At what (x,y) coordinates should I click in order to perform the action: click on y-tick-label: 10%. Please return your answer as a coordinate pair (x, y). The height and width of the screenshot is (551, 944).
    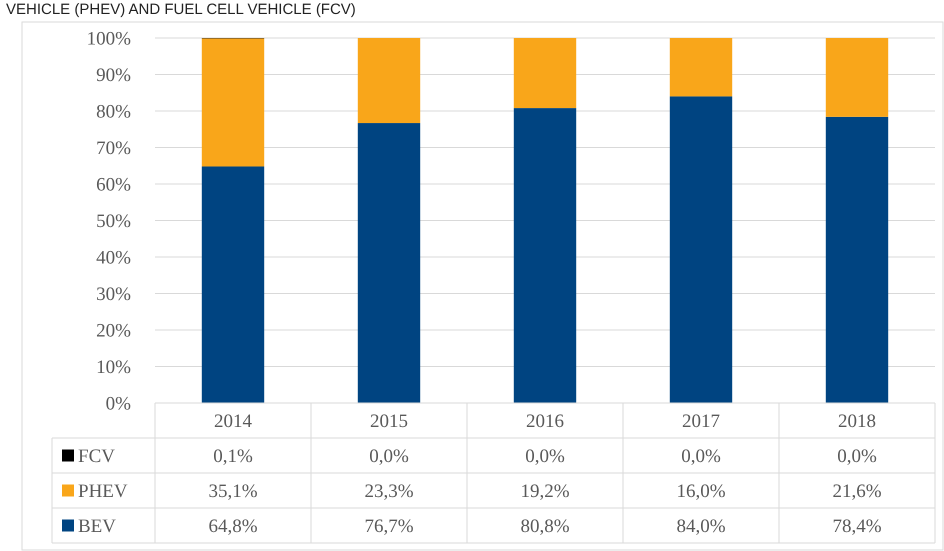
    Looking at the image, I should click on (114, 367).